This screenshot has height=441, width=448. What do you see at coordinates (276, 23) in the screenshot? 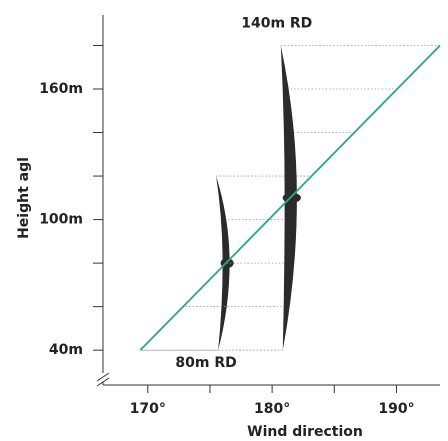
I see `turbine-label: 140m RD` at bounding box center [276, 23].